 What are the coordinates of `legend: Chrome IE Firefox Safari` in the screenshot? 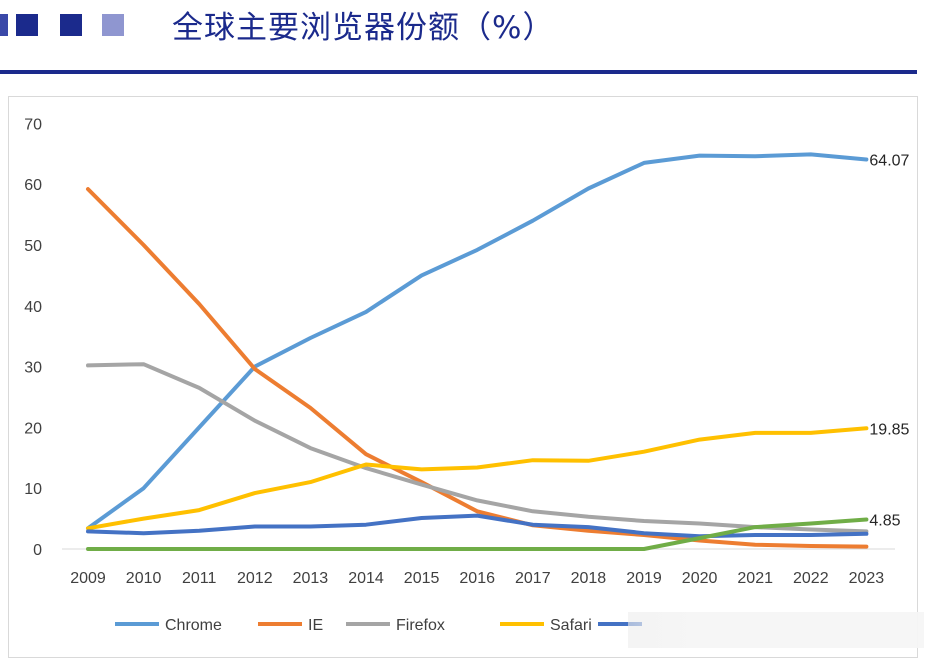 It's located at (378, 625).